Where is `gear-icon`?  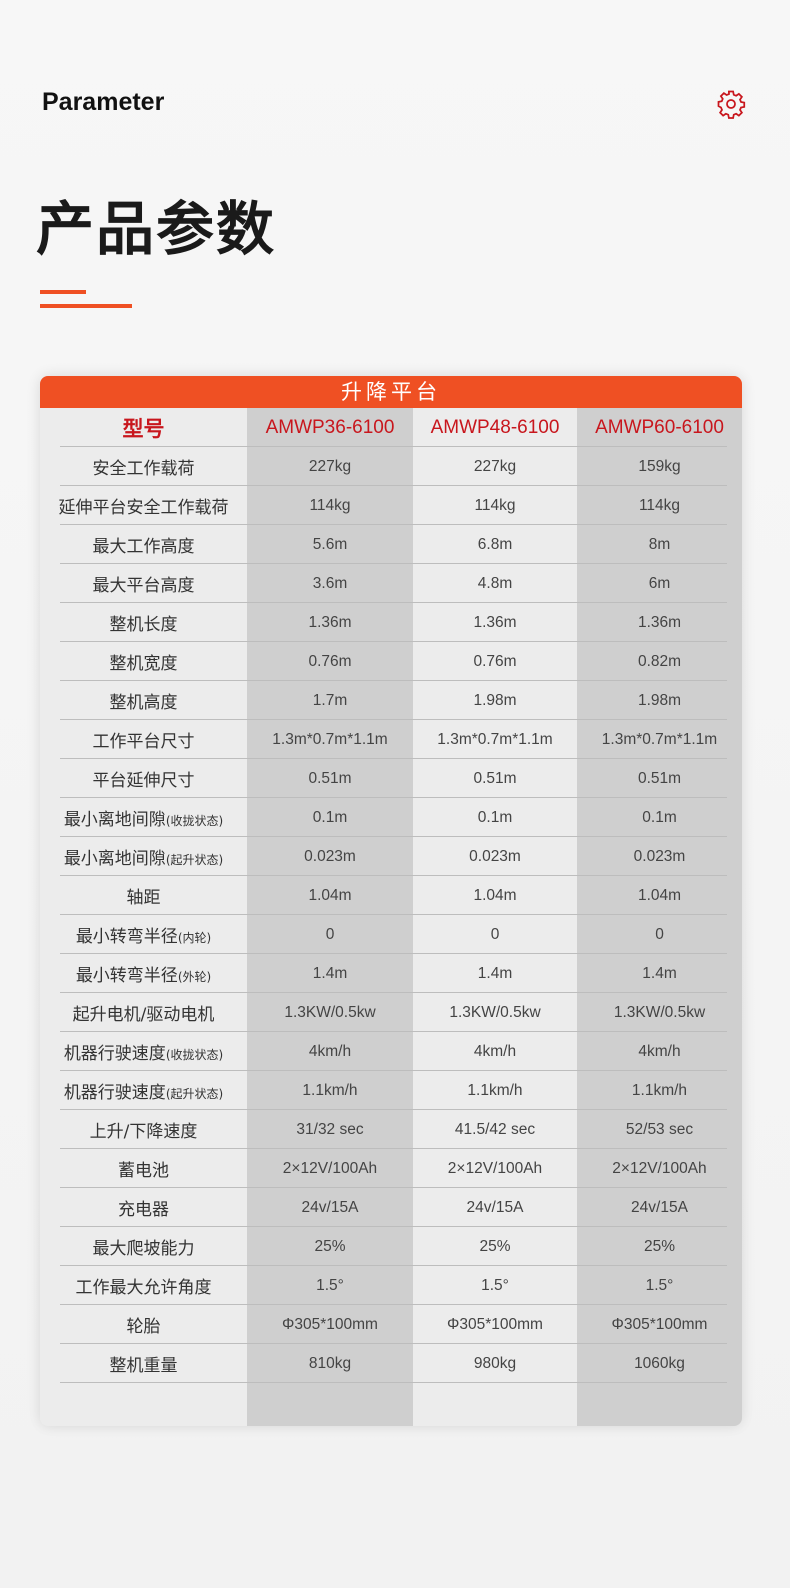 gear-icon is located at coordinates (731, 104).